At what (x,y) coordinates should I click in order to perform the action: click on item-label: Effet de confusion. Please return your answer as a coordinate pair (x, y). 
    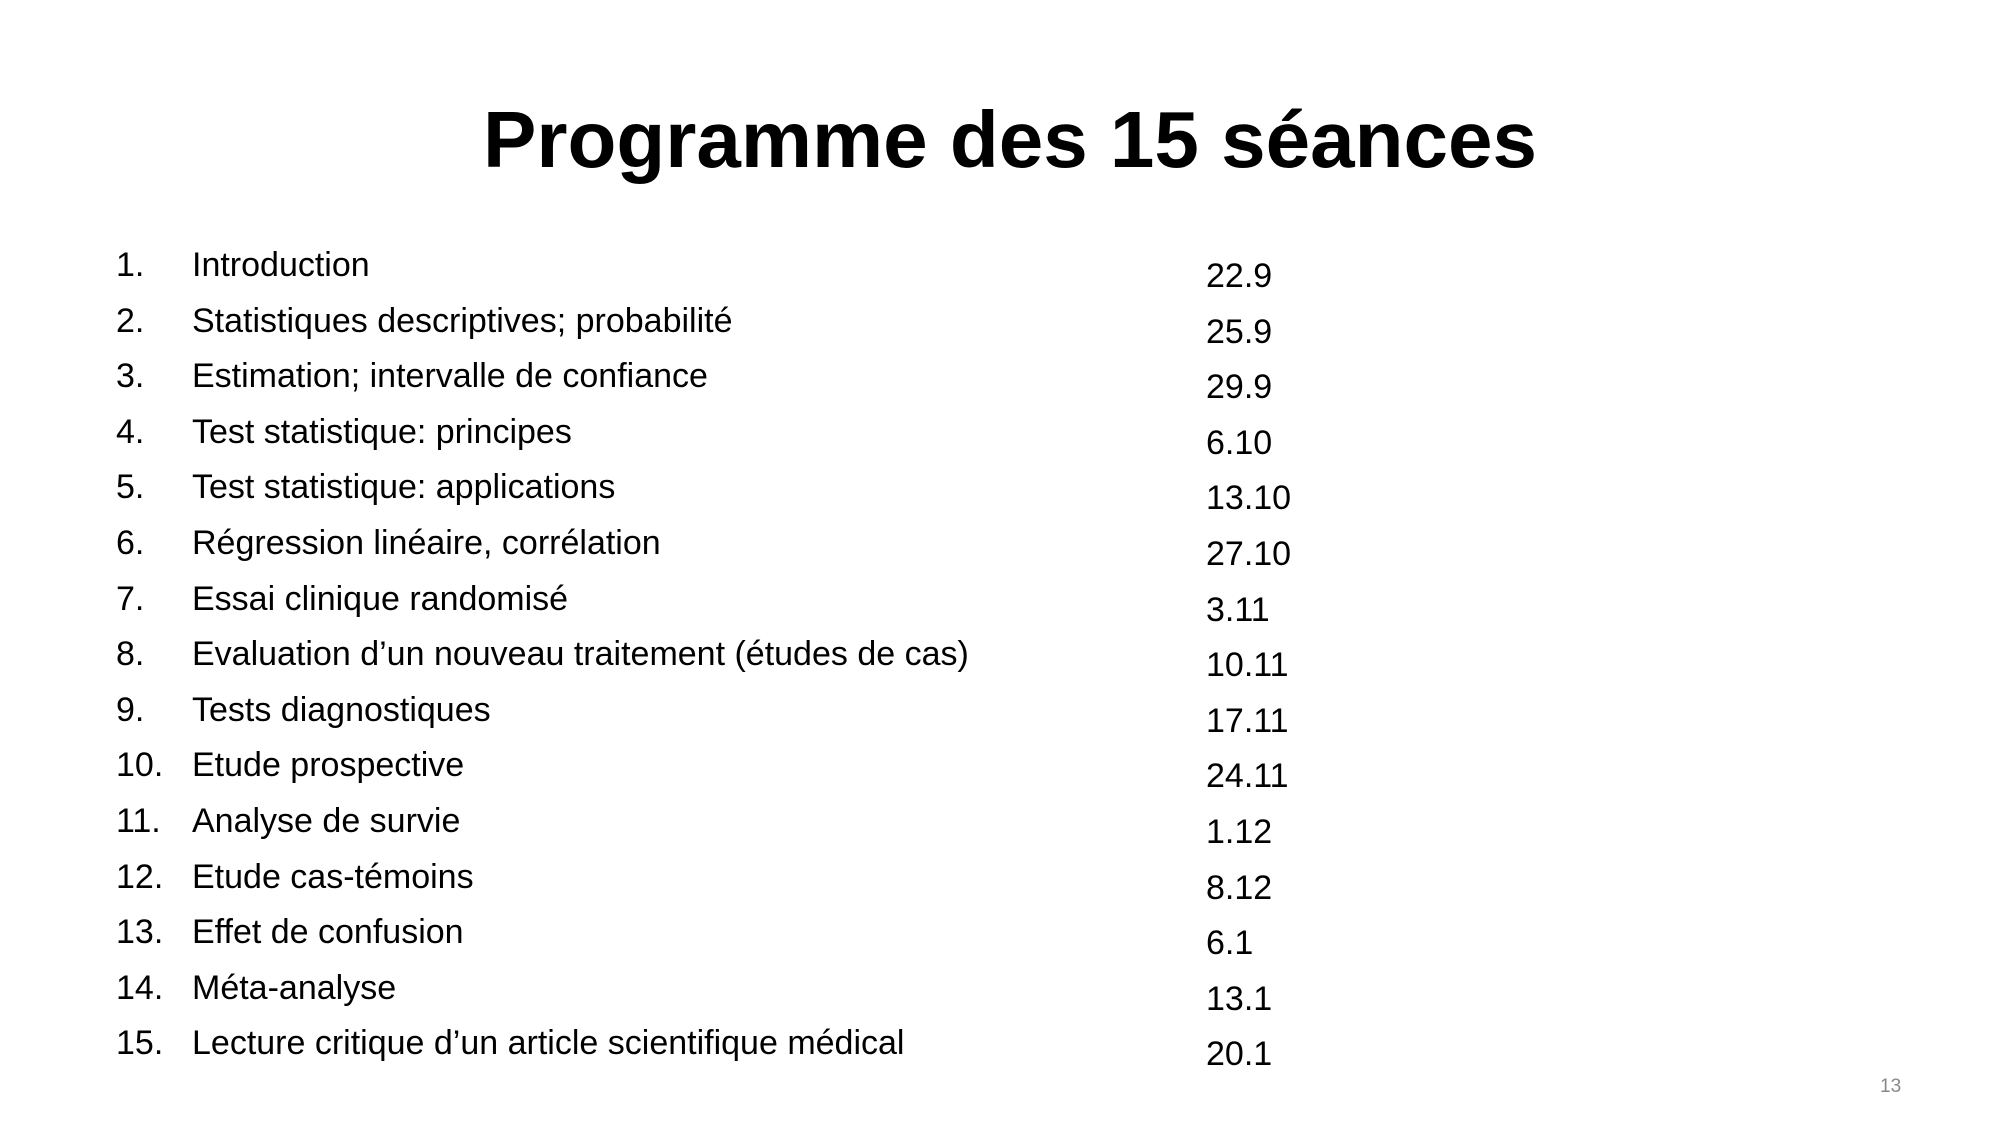
    Looking at the image, I should click on (328, 932).